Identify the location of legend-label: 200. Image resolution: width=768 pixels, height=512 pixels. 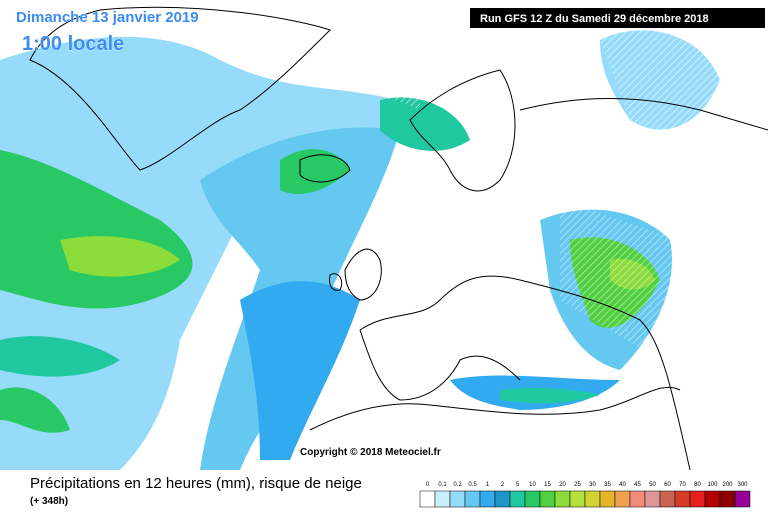
(727, 485).